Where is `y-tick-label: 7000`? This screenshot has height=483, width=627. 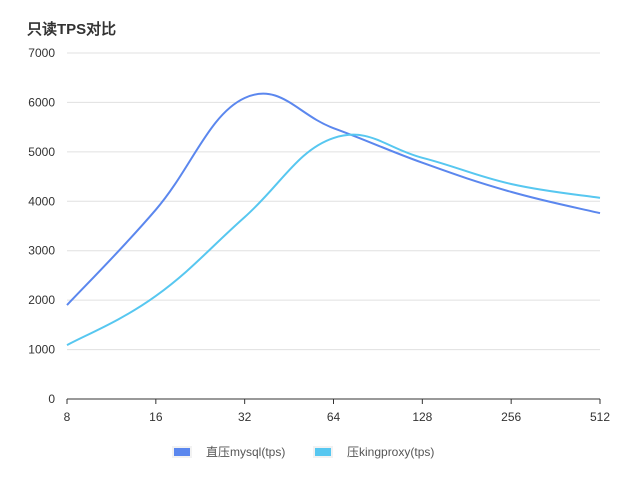
y-tick-label: 7000 is located at coordinates (41, 53).